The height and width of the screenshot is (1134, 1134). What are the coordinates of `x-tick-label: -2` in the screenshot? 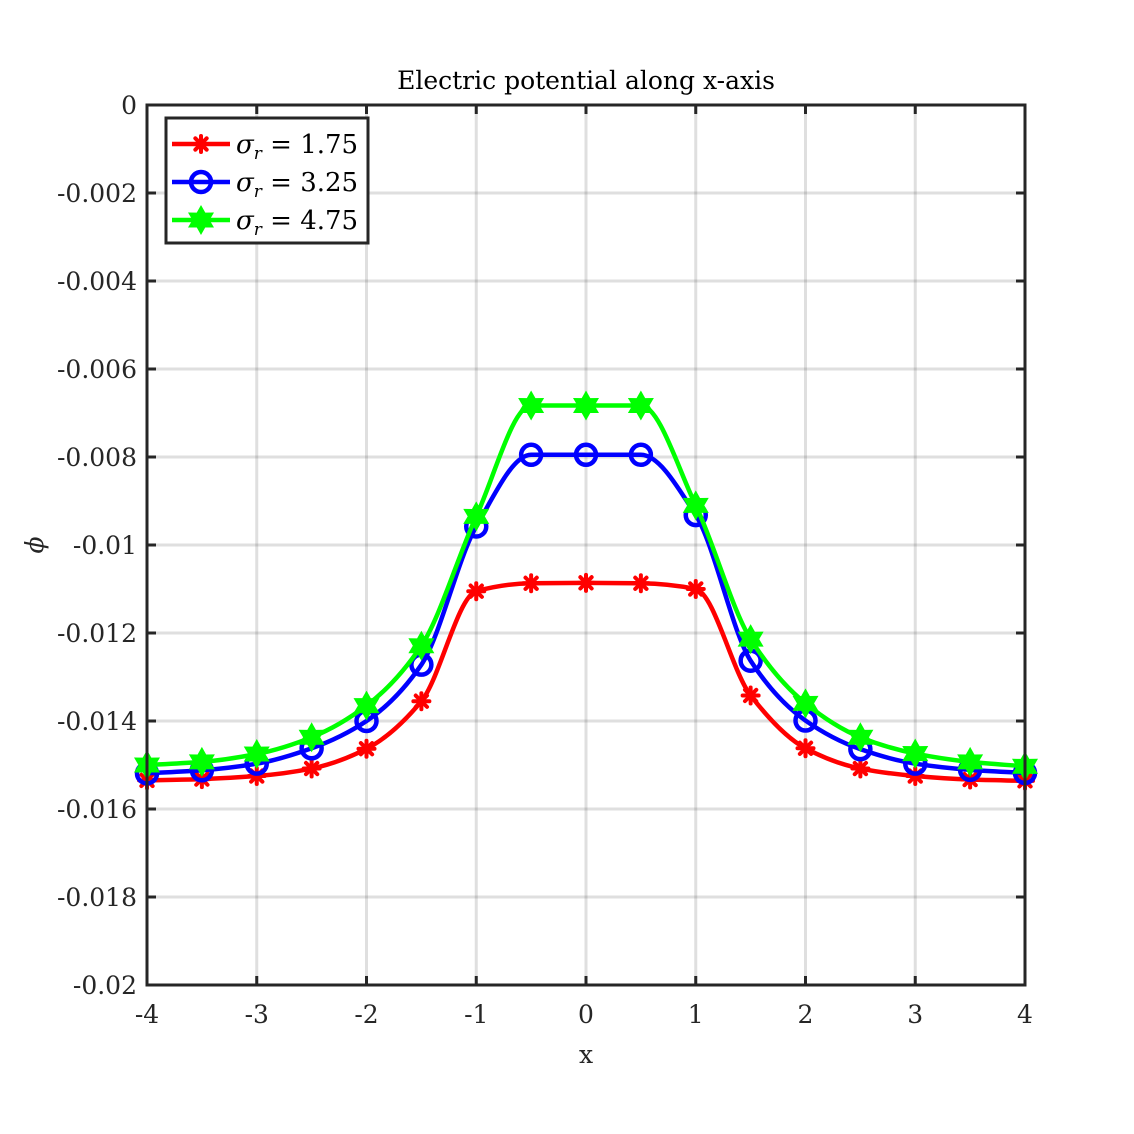 It's located at (366, 1014).